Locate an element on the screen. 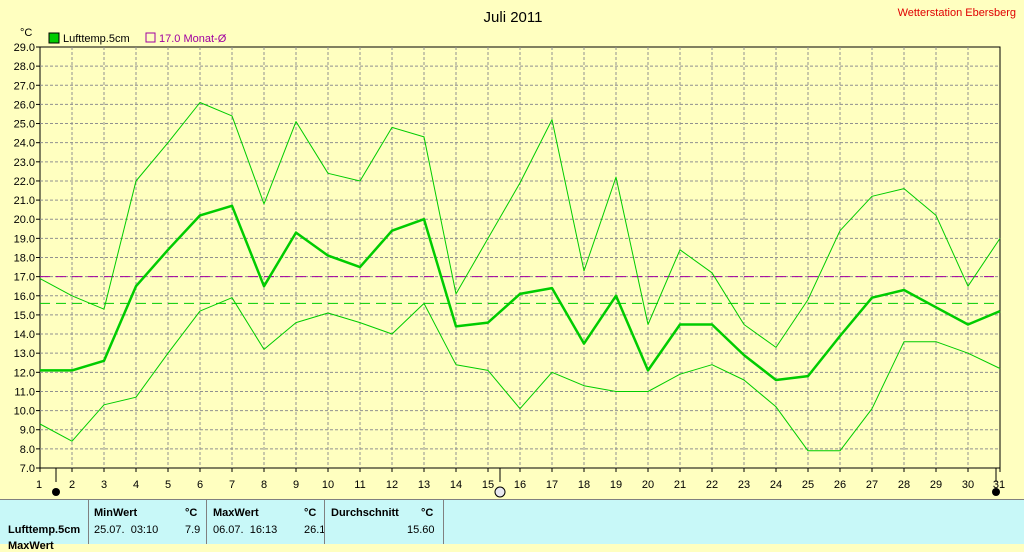  avg-header: Durchschnitt is located at coordinates (365, 513).